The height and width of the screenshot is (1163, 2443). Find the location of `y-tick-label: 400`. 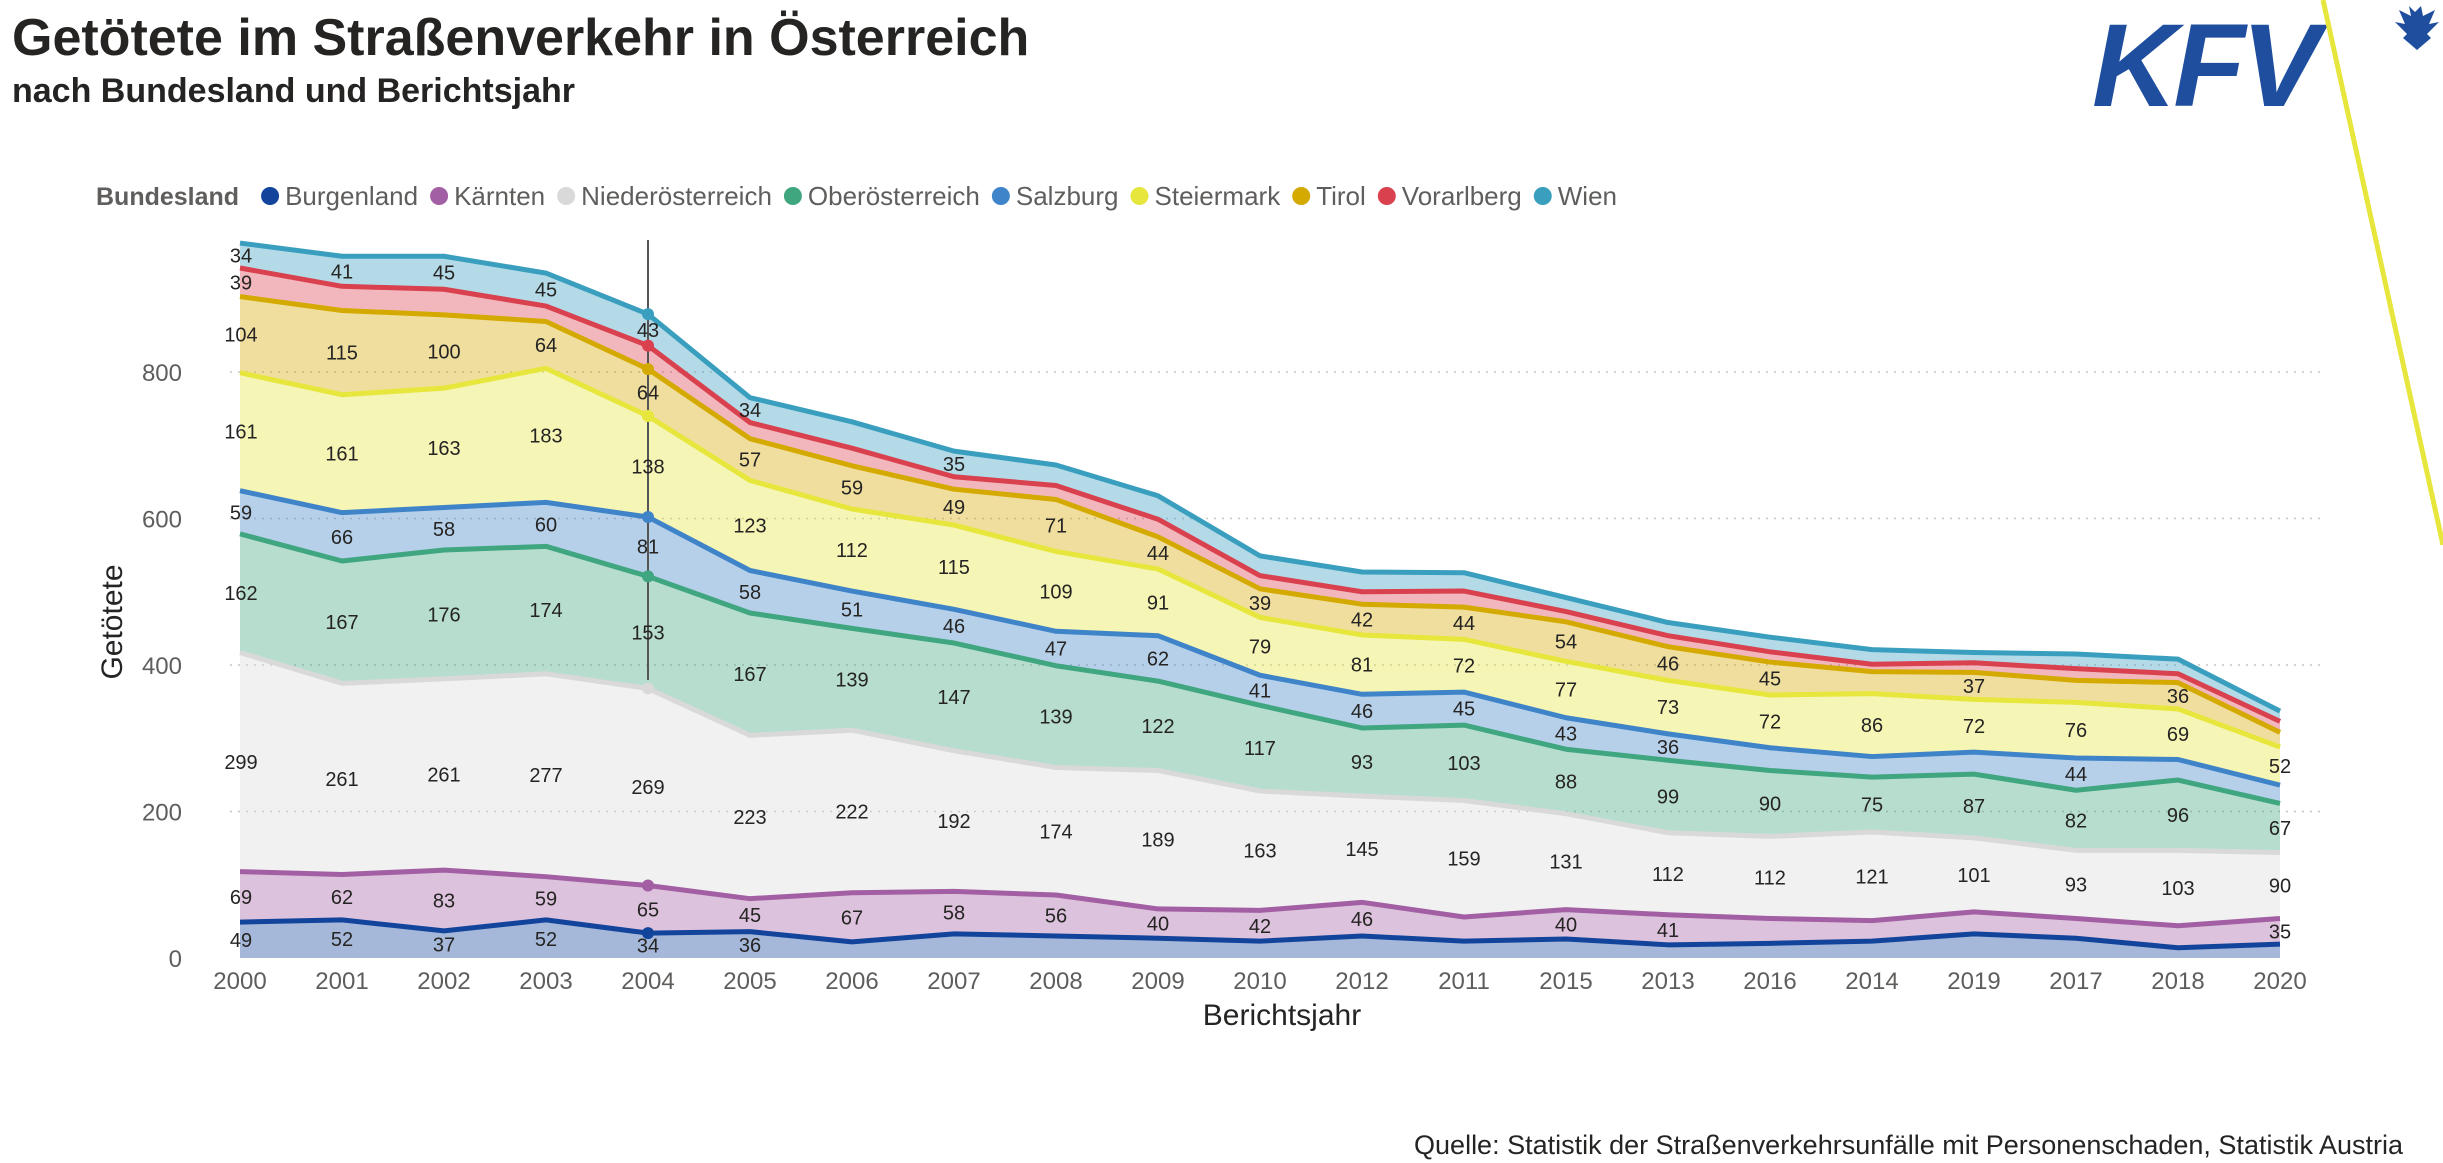

y-tick-label: 400 is located at coordinates (162, 666).